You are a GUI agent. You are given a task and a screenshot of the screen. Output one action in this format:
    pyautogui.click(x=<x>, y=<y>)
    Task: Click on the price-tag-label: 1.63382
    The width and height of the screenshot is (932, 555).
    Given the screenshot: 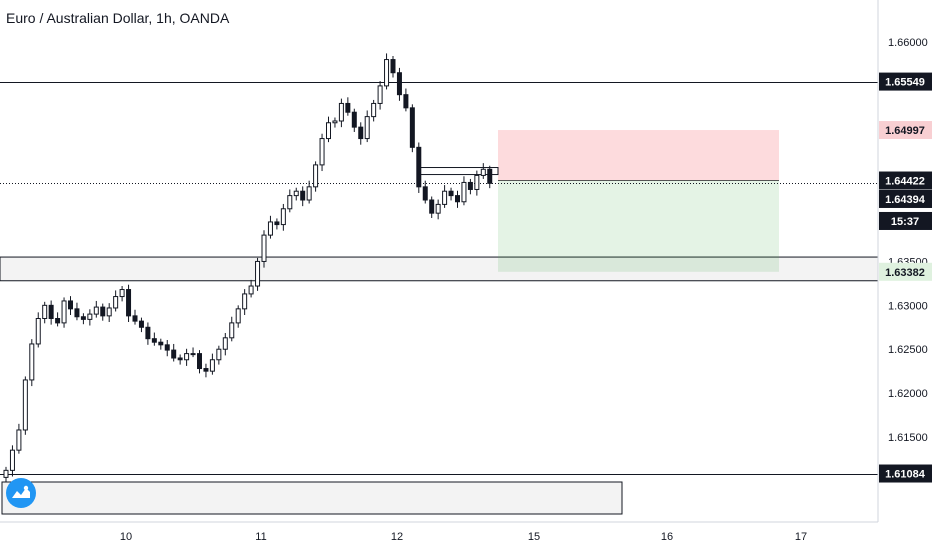 What is the action you would take?
    pyautogui.click(x=905, y=273)
    